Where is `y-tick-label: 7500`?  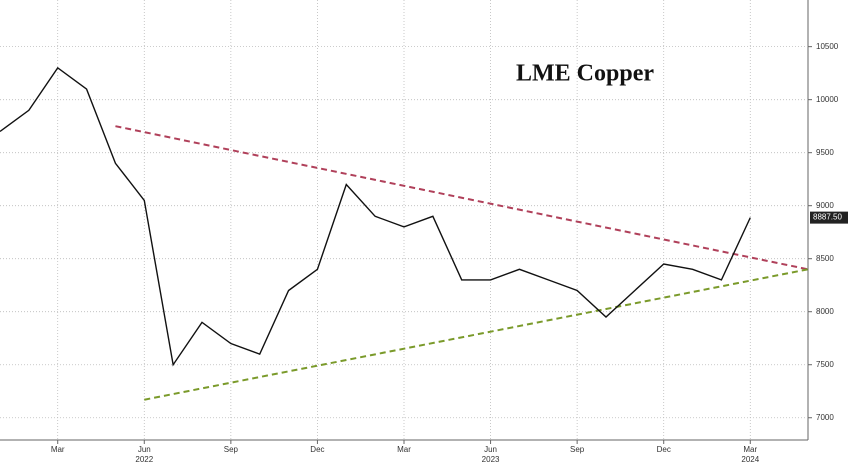 y-tick-label: 7500 is located at coordinates (825, 364).